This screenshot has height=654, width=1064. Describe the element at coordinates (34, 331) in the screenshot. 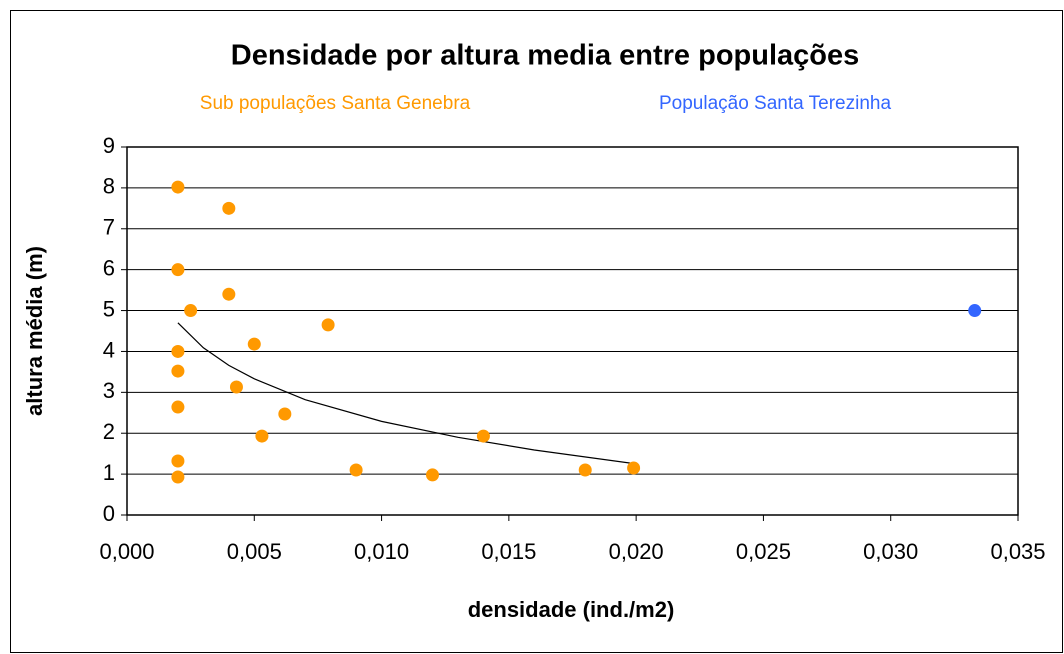

I see `y-axis-title: altura média (m)` at that location.